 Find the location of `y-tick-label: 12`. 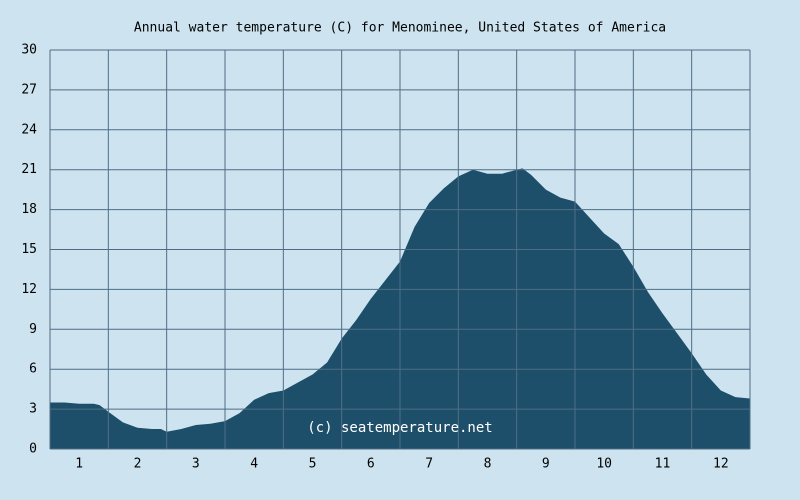

y-tick-label: 12 is located at coordinates (29, 289).